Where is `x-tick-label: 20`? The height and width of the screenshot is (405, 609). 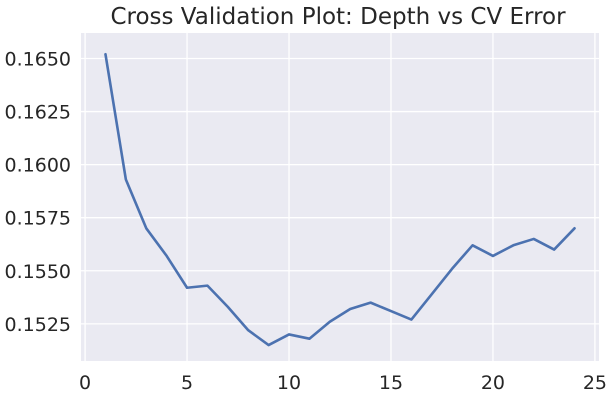
x-tick-label: 20 is located at coordinates (493, 383).